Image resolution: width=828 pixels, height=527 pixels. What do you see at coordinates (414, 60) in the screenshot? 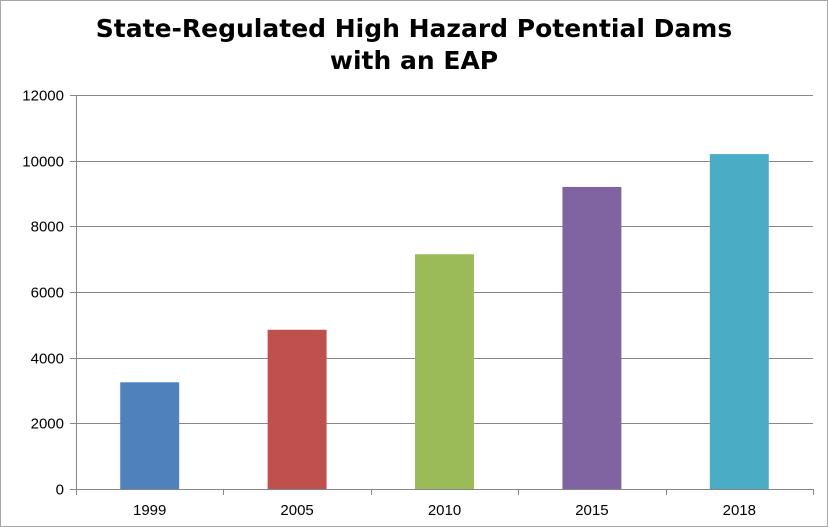
I see `chart-title-line-2: with an EAP` at bounding box center [414, 60].